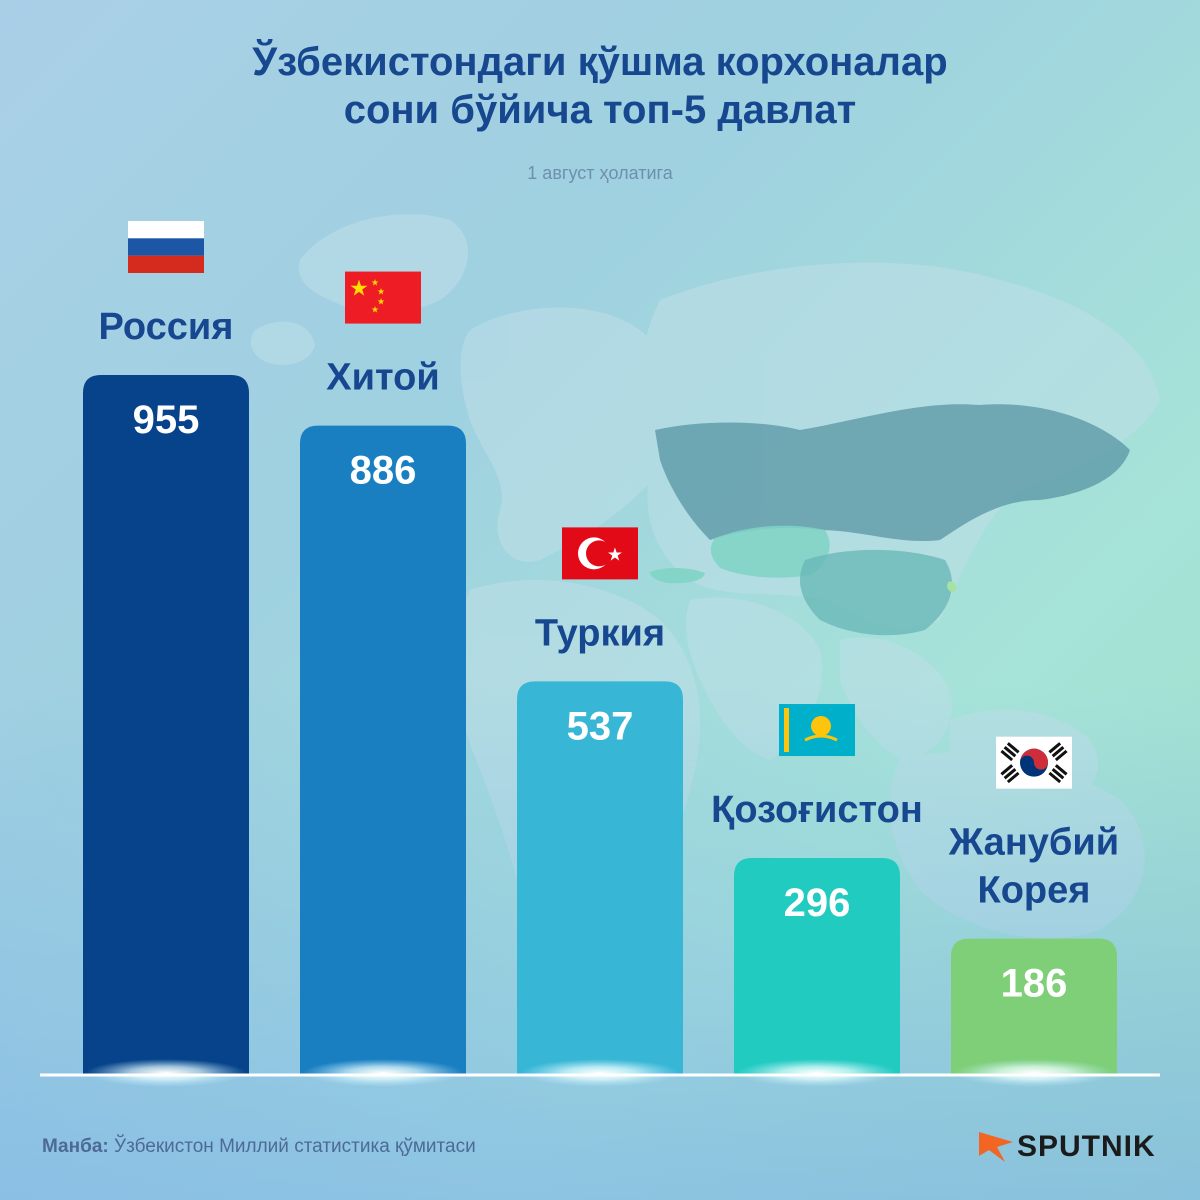 The height and width of the screenshot is (1200, 1200). What do you see at coordinates (770, 551) in the screenshot?
I see `map-kazakhstan-region` at bounding box center [770, 551].